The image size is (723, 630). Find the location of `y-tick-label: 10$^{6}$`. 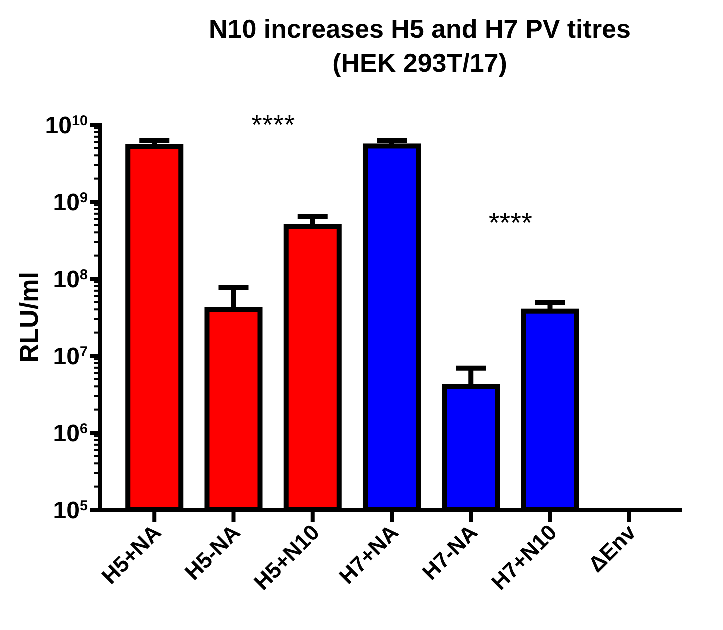

y-tick-label: 10$^{6}$ is located at coordinates (70, 434).